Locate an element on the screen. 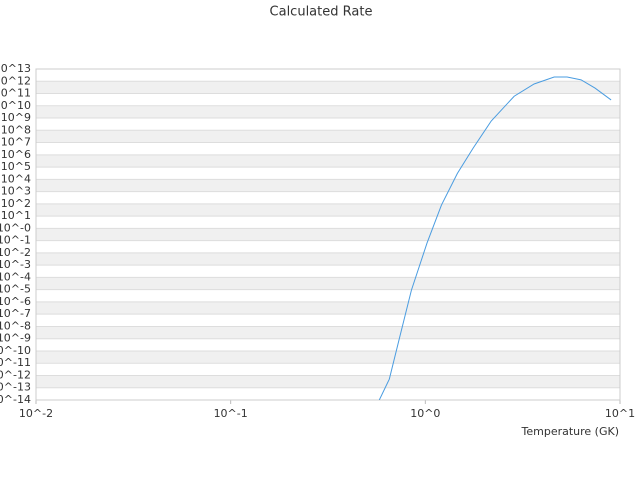 The height and width of the screenshot is (484, 640). y-tick-label: 10^7 is located at coordinates (16, 142).